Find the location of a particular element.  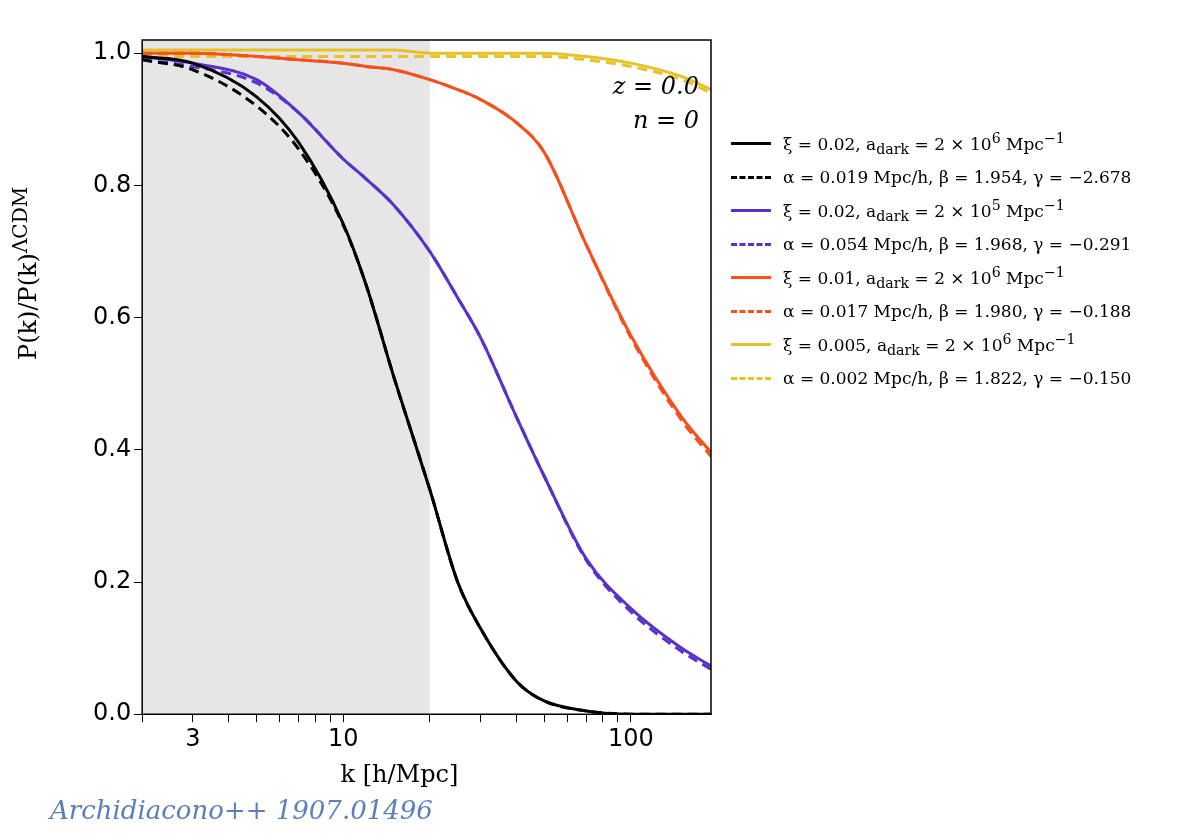

x-tick-label: 3 is located at coordinates (193, 737).